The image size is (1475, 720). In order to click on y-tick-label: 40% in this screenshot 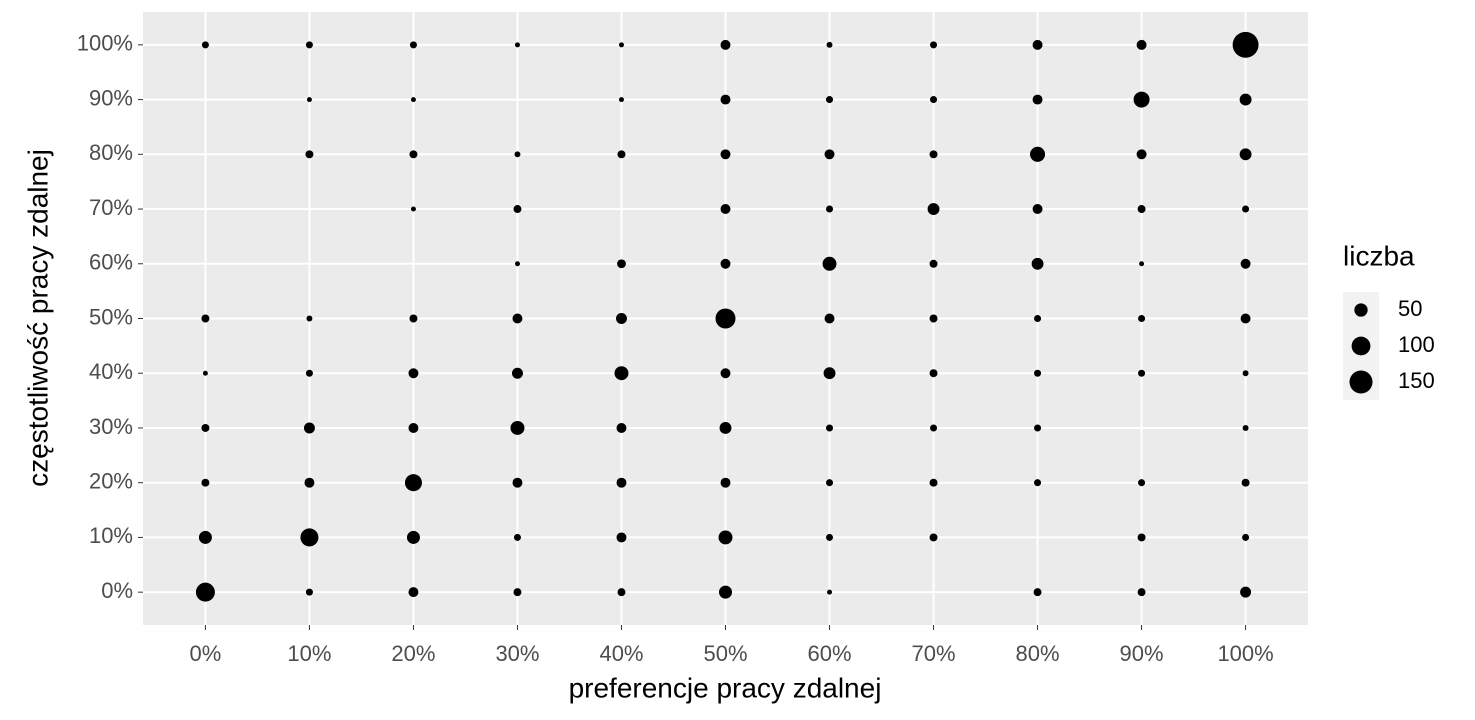, I will do `click(111, 371)`.